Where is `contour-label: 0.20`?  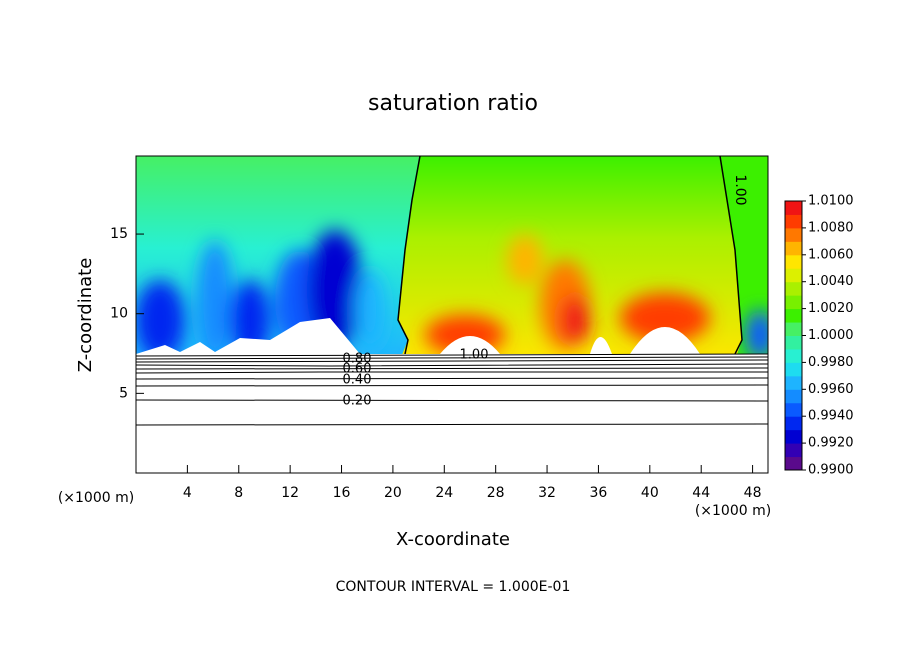
contour-label: 0.20 is located at coordinates (357, 401).